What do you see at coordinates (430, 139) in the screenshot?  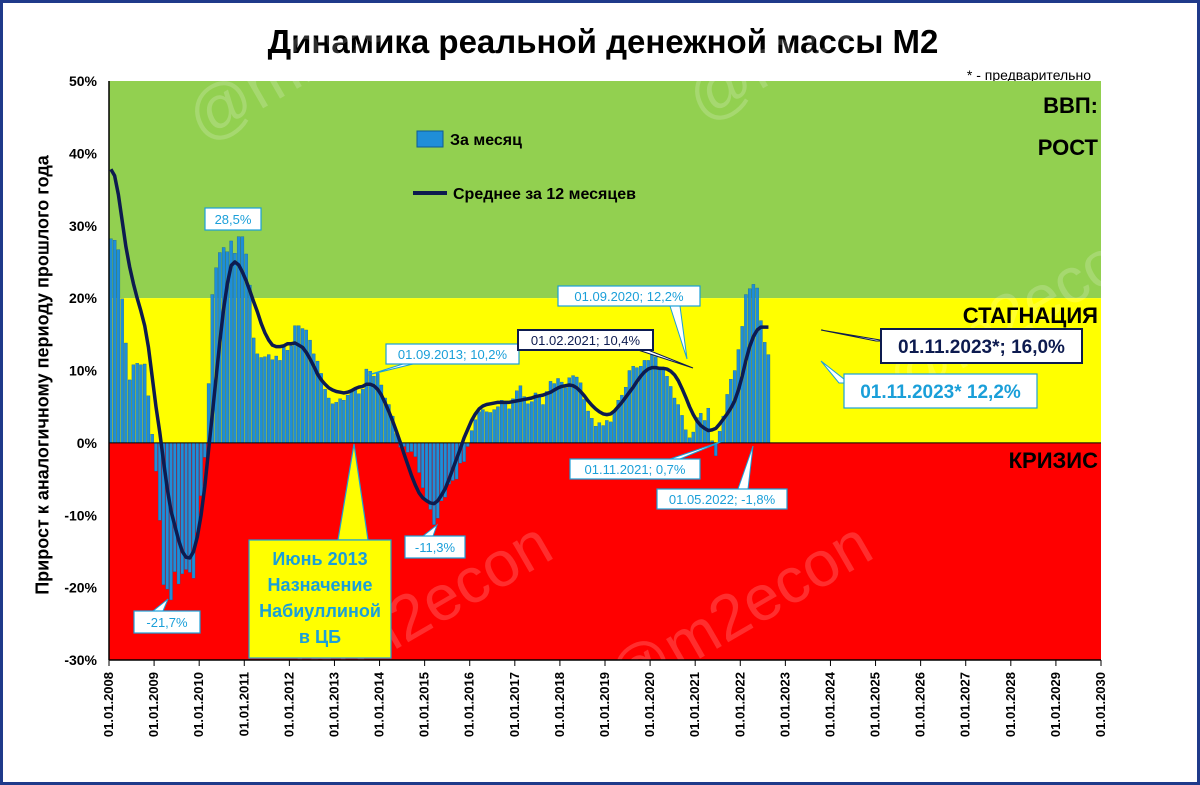 I see `legend-bar-swatch` at bounding box center [430, 139].